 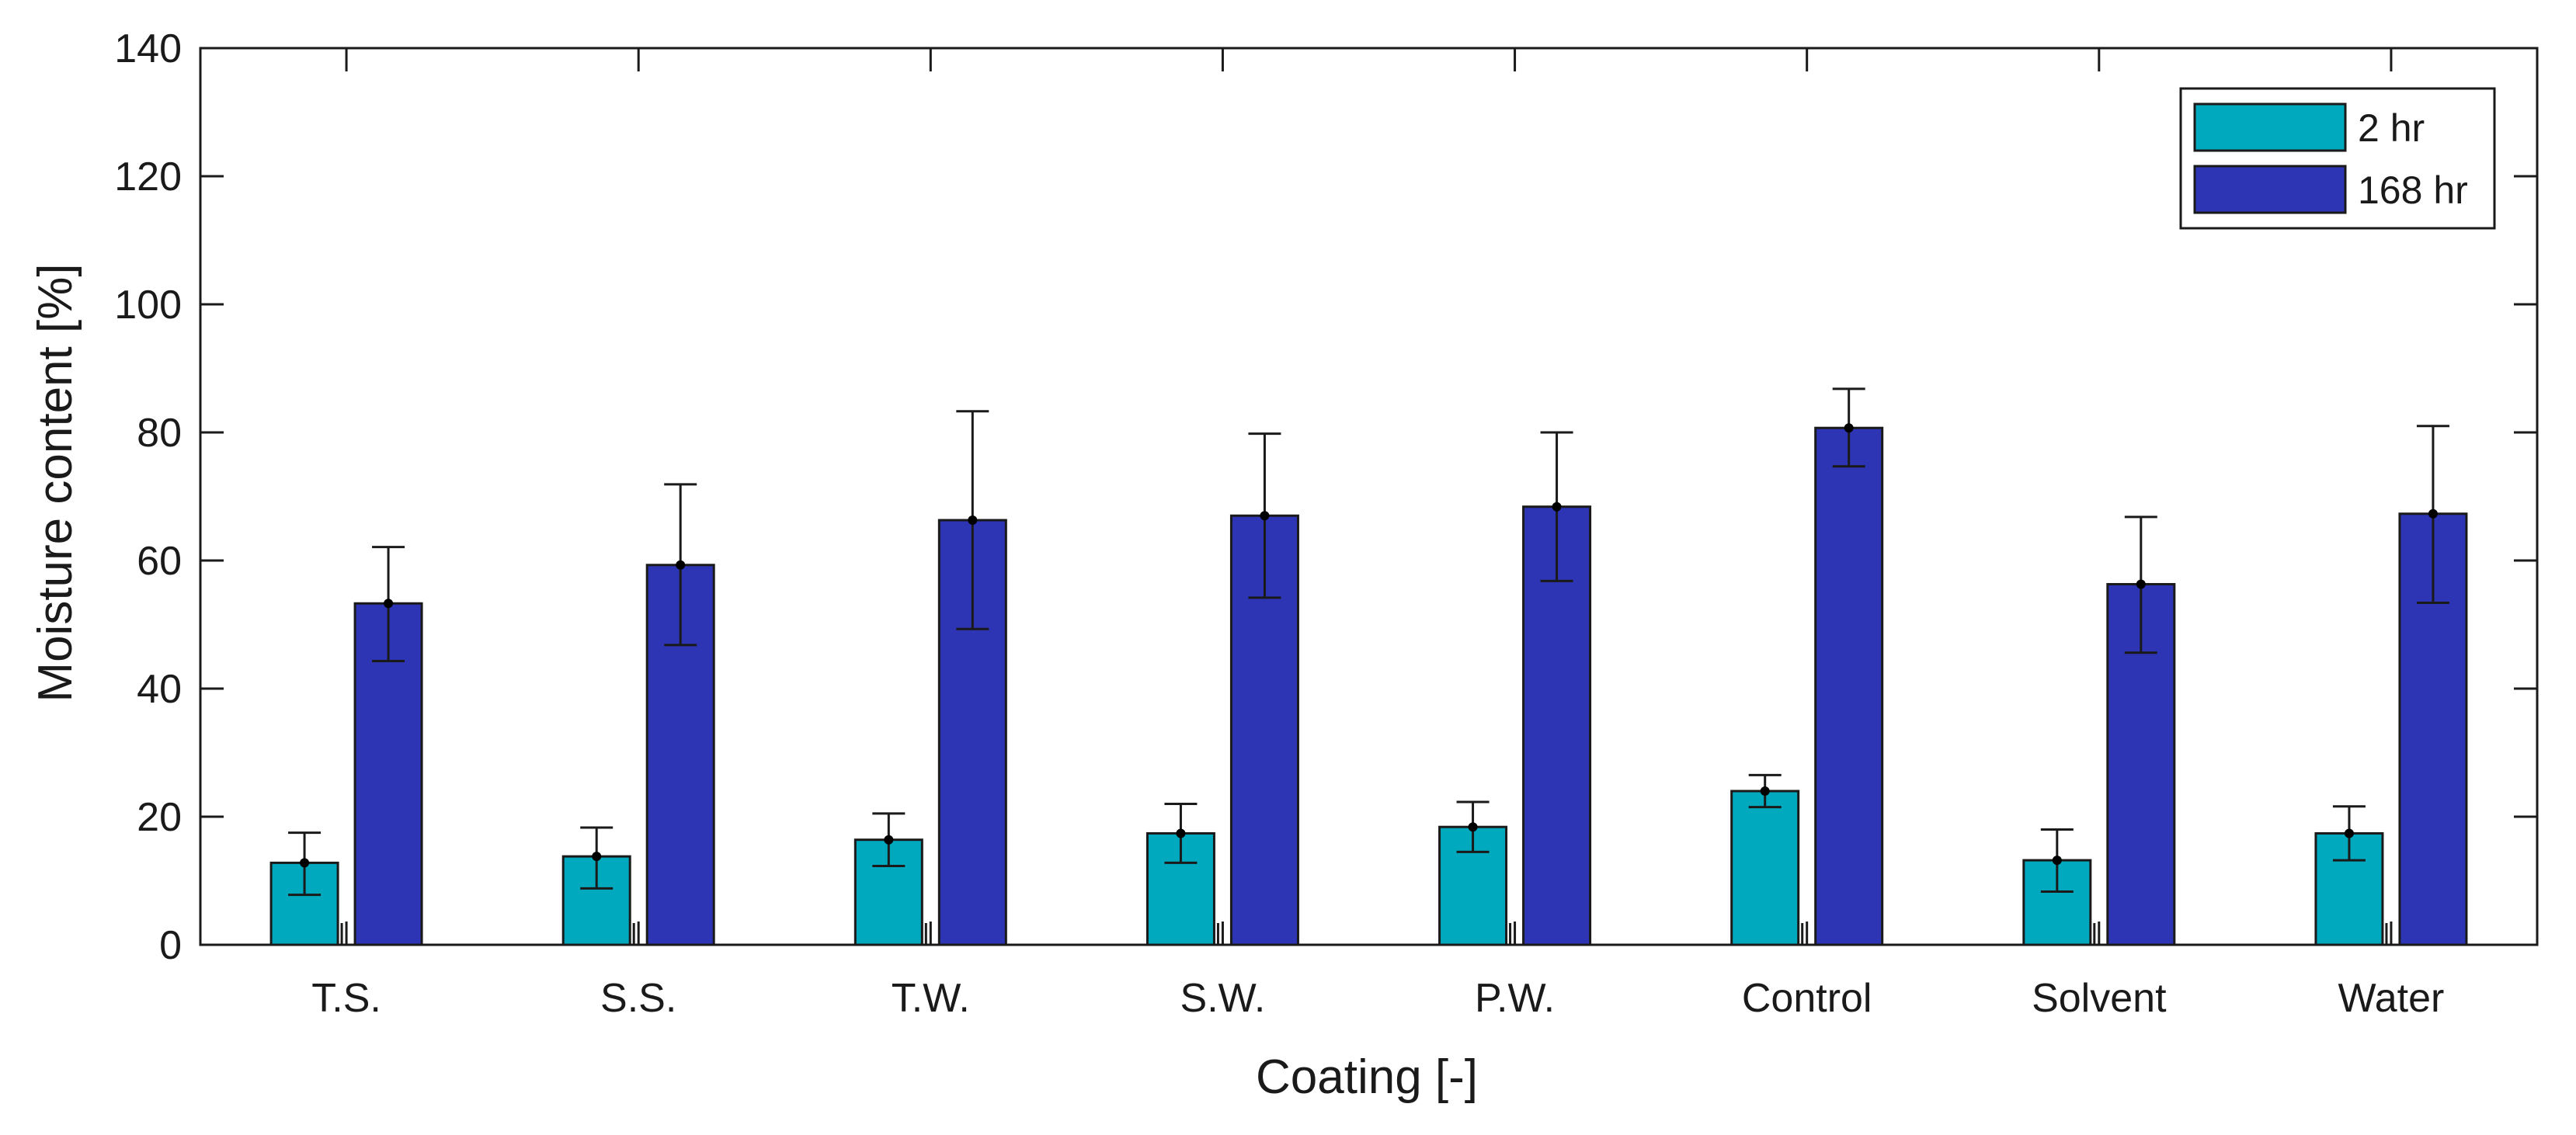 What do you see at coordinates (1807, 998) in the screenshot?
I see `x-tick-label: Control` at bounding box center [1807, 998].